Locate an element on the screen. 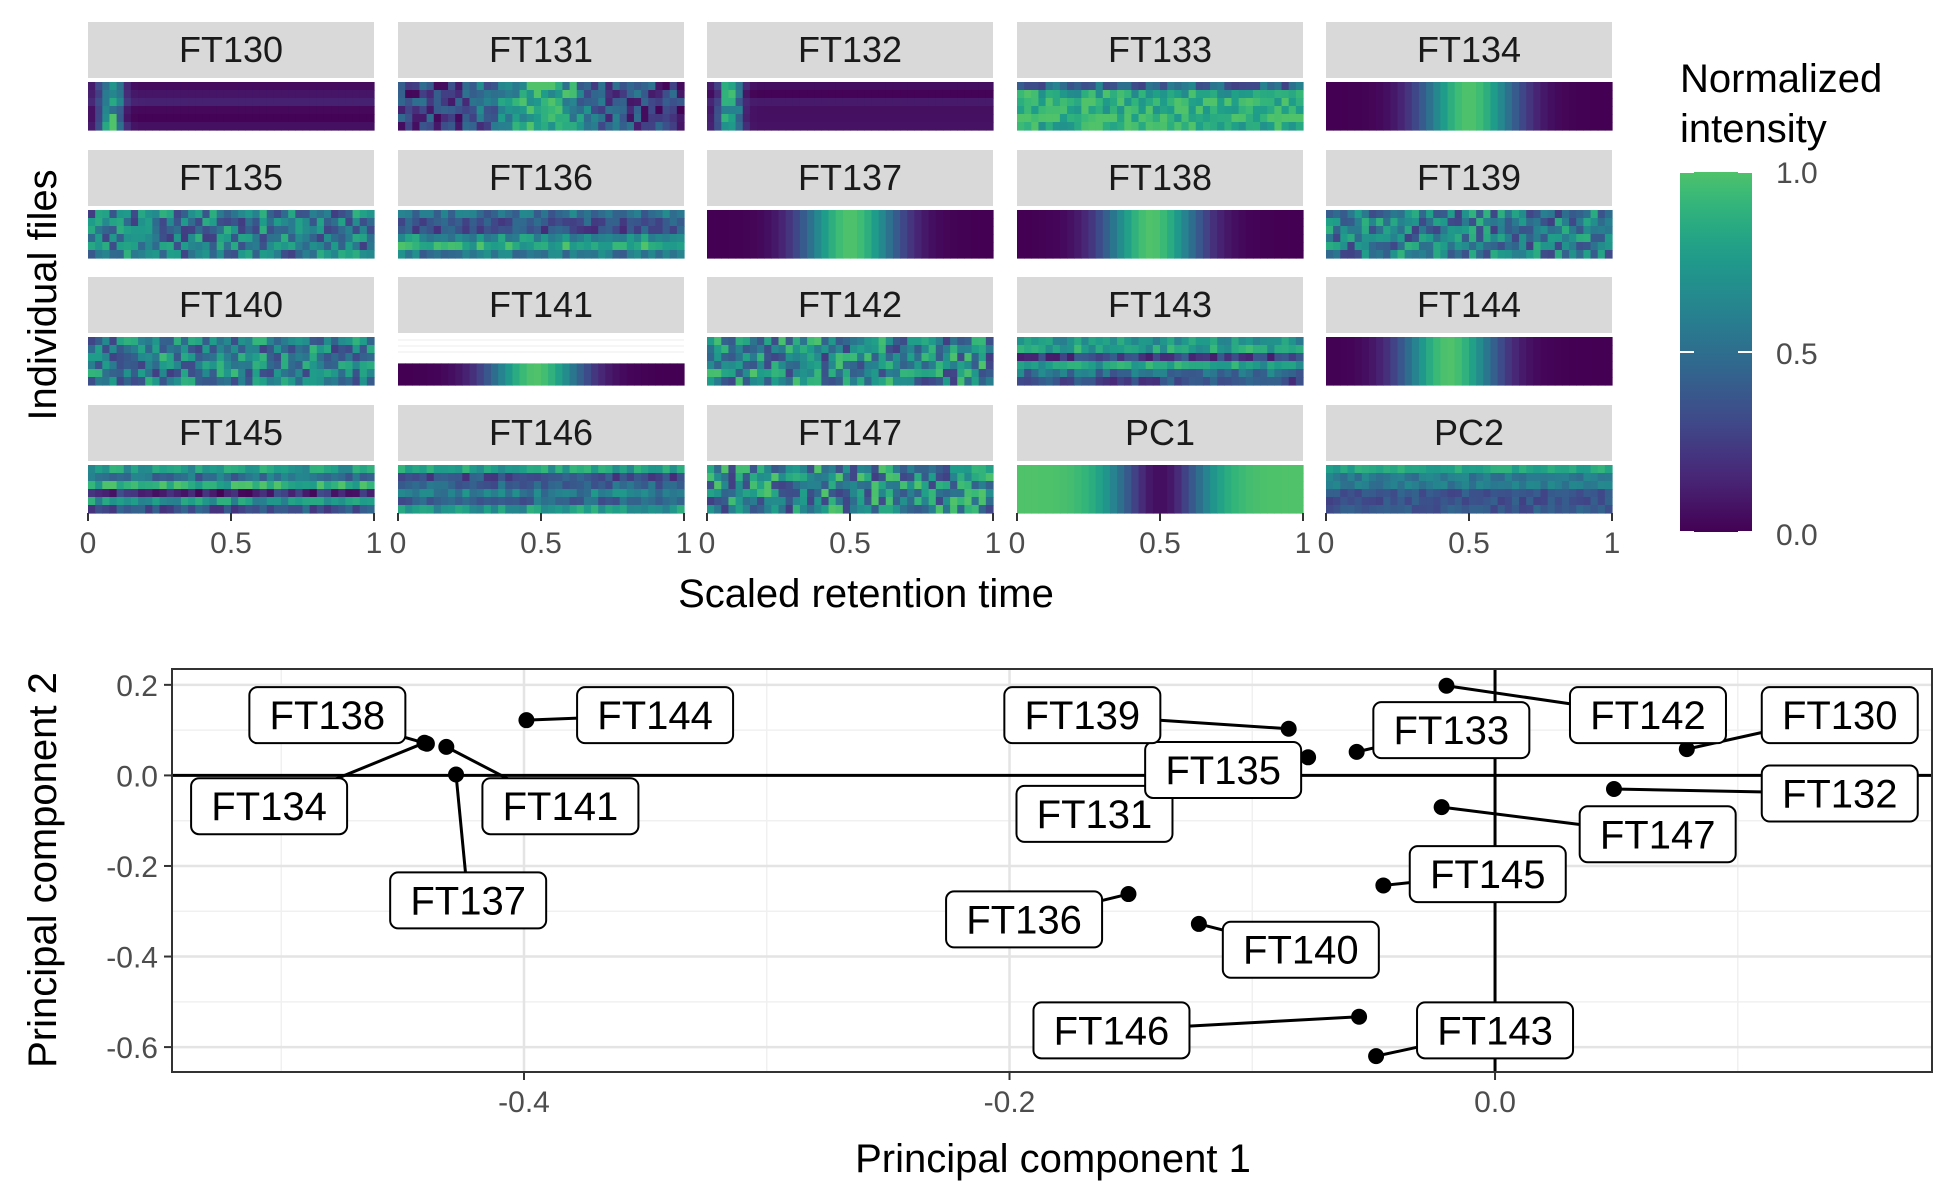  label-text: FT130 is located at coordinates (1840, 716).